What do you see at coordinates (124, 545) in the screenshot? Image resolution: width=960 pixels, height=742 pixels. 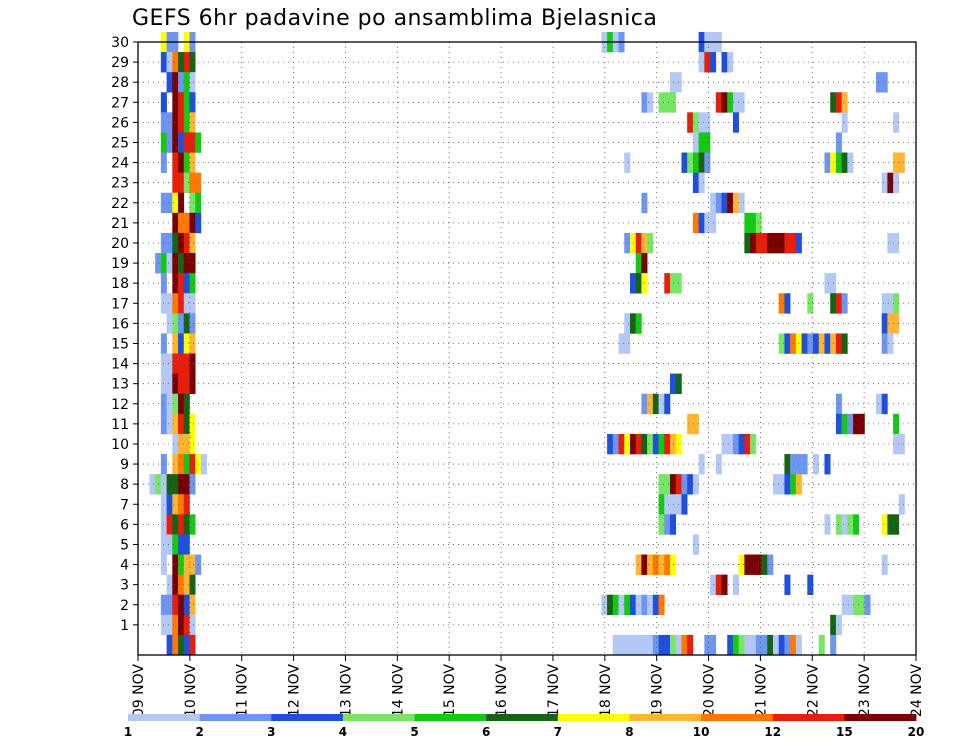 I see `y-tick-label: 5` at bounding box center [124, 545].